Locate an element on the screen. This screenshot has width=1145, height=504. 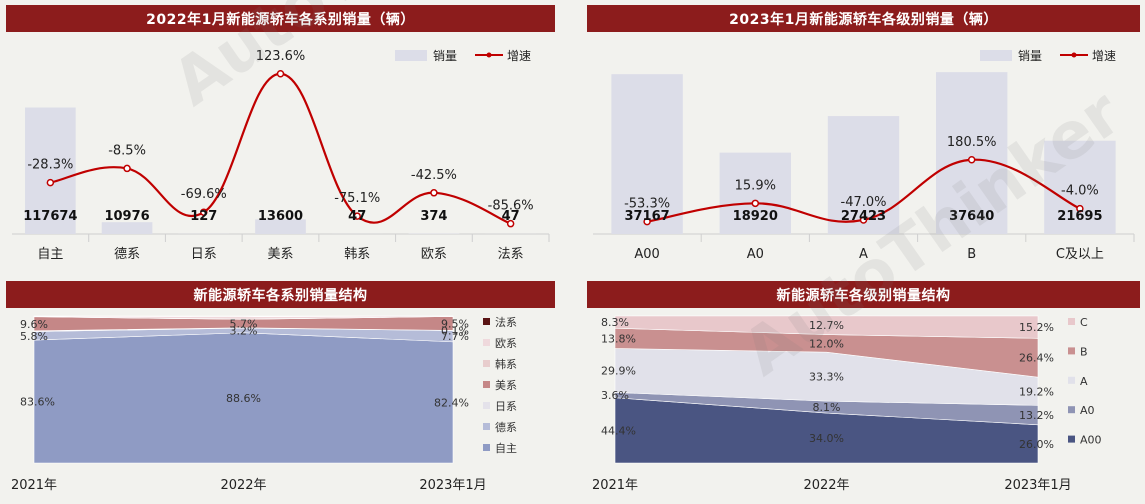
legend-swatch-sales is located at coordinates (411, 55).